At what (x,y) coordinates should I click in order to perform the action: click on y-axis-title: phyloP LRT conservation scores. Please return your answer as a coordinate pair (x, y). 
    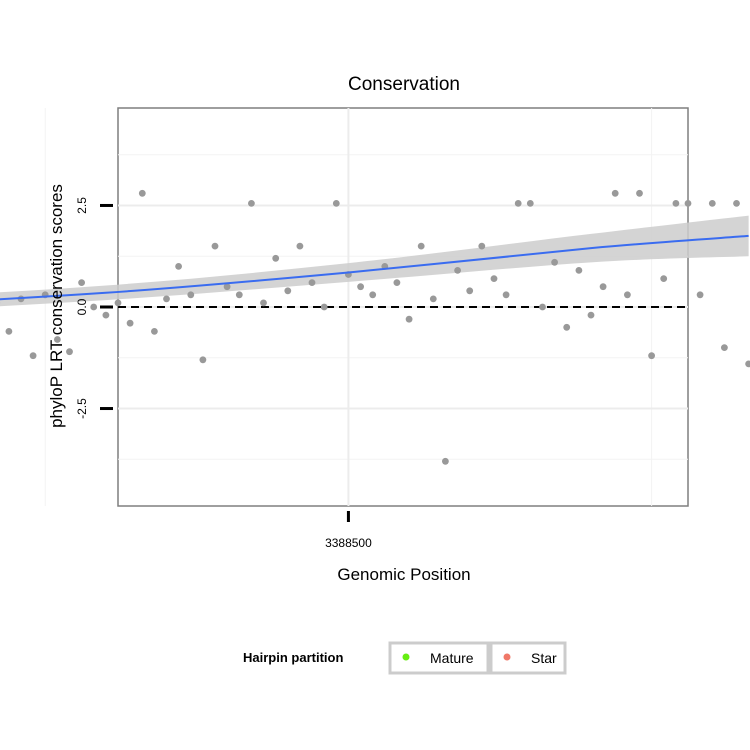
    Looking at the image, I should click on (56, 306).